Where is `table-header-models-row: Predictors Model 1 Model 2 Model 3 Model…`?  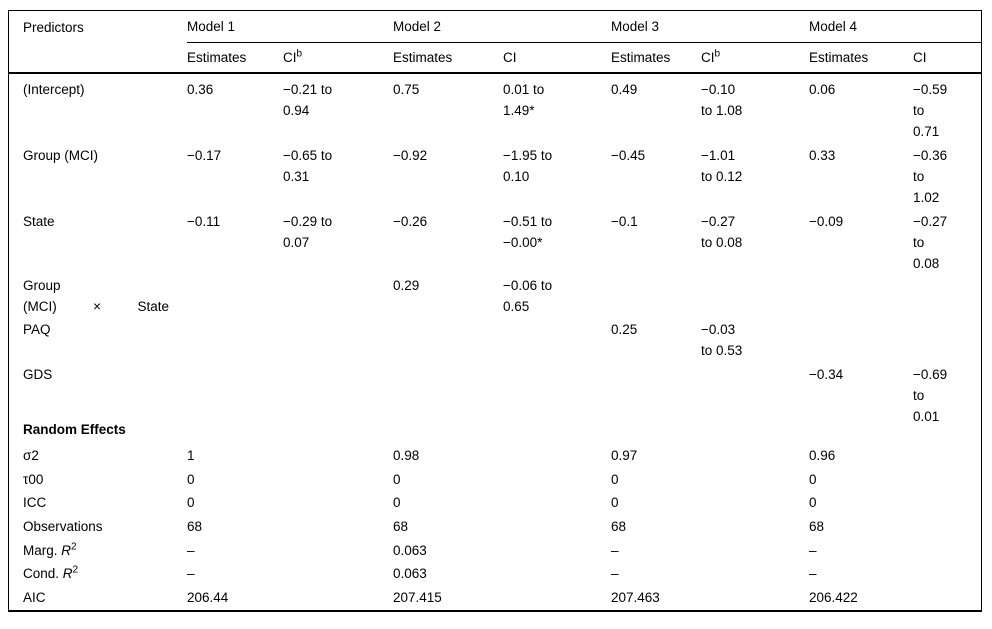 table-header-models-row: Predictors Model 1 Model 2 Model 3 Model… is located at coordinates (495, 27).